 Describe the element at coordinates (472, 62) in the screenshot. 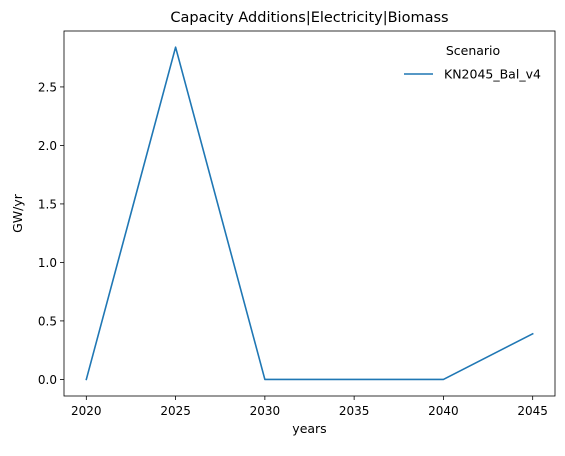

I see `legend: Scenario KN2045_Bal_v4` at that location.